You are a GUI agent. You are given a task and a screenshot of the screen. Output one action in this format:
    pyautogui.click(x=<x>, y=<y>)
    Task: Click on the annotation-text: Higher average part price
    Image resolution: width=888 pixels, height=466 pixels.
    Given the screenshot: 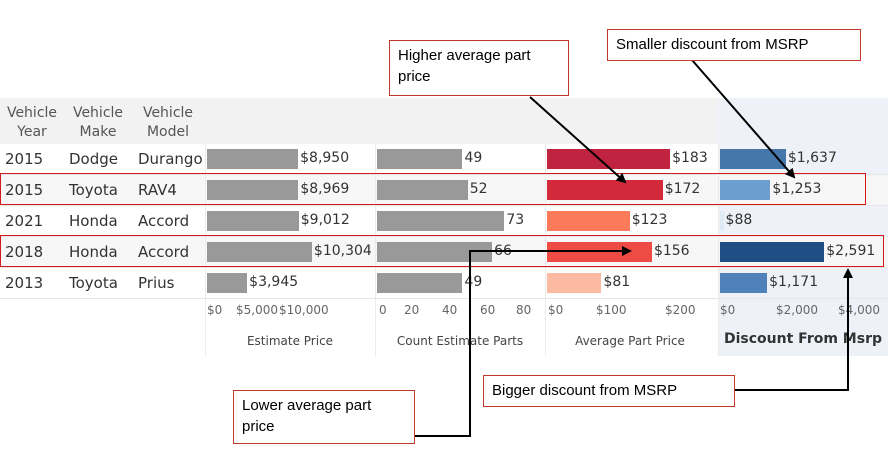 What is the action you would take?
    pyautogui.click(x=464, y=66)
    